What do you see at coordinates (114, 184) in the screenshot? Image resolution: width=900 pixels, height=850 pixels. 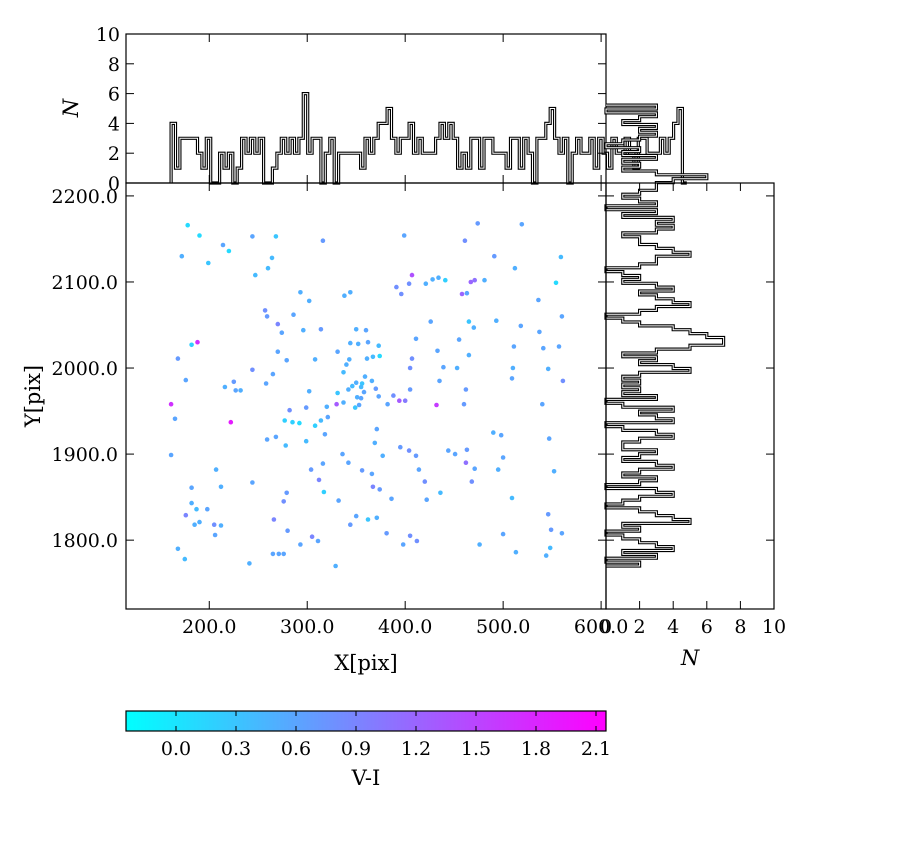 I see `top-y-tick-label: 0` at bounding box center [114, 184].